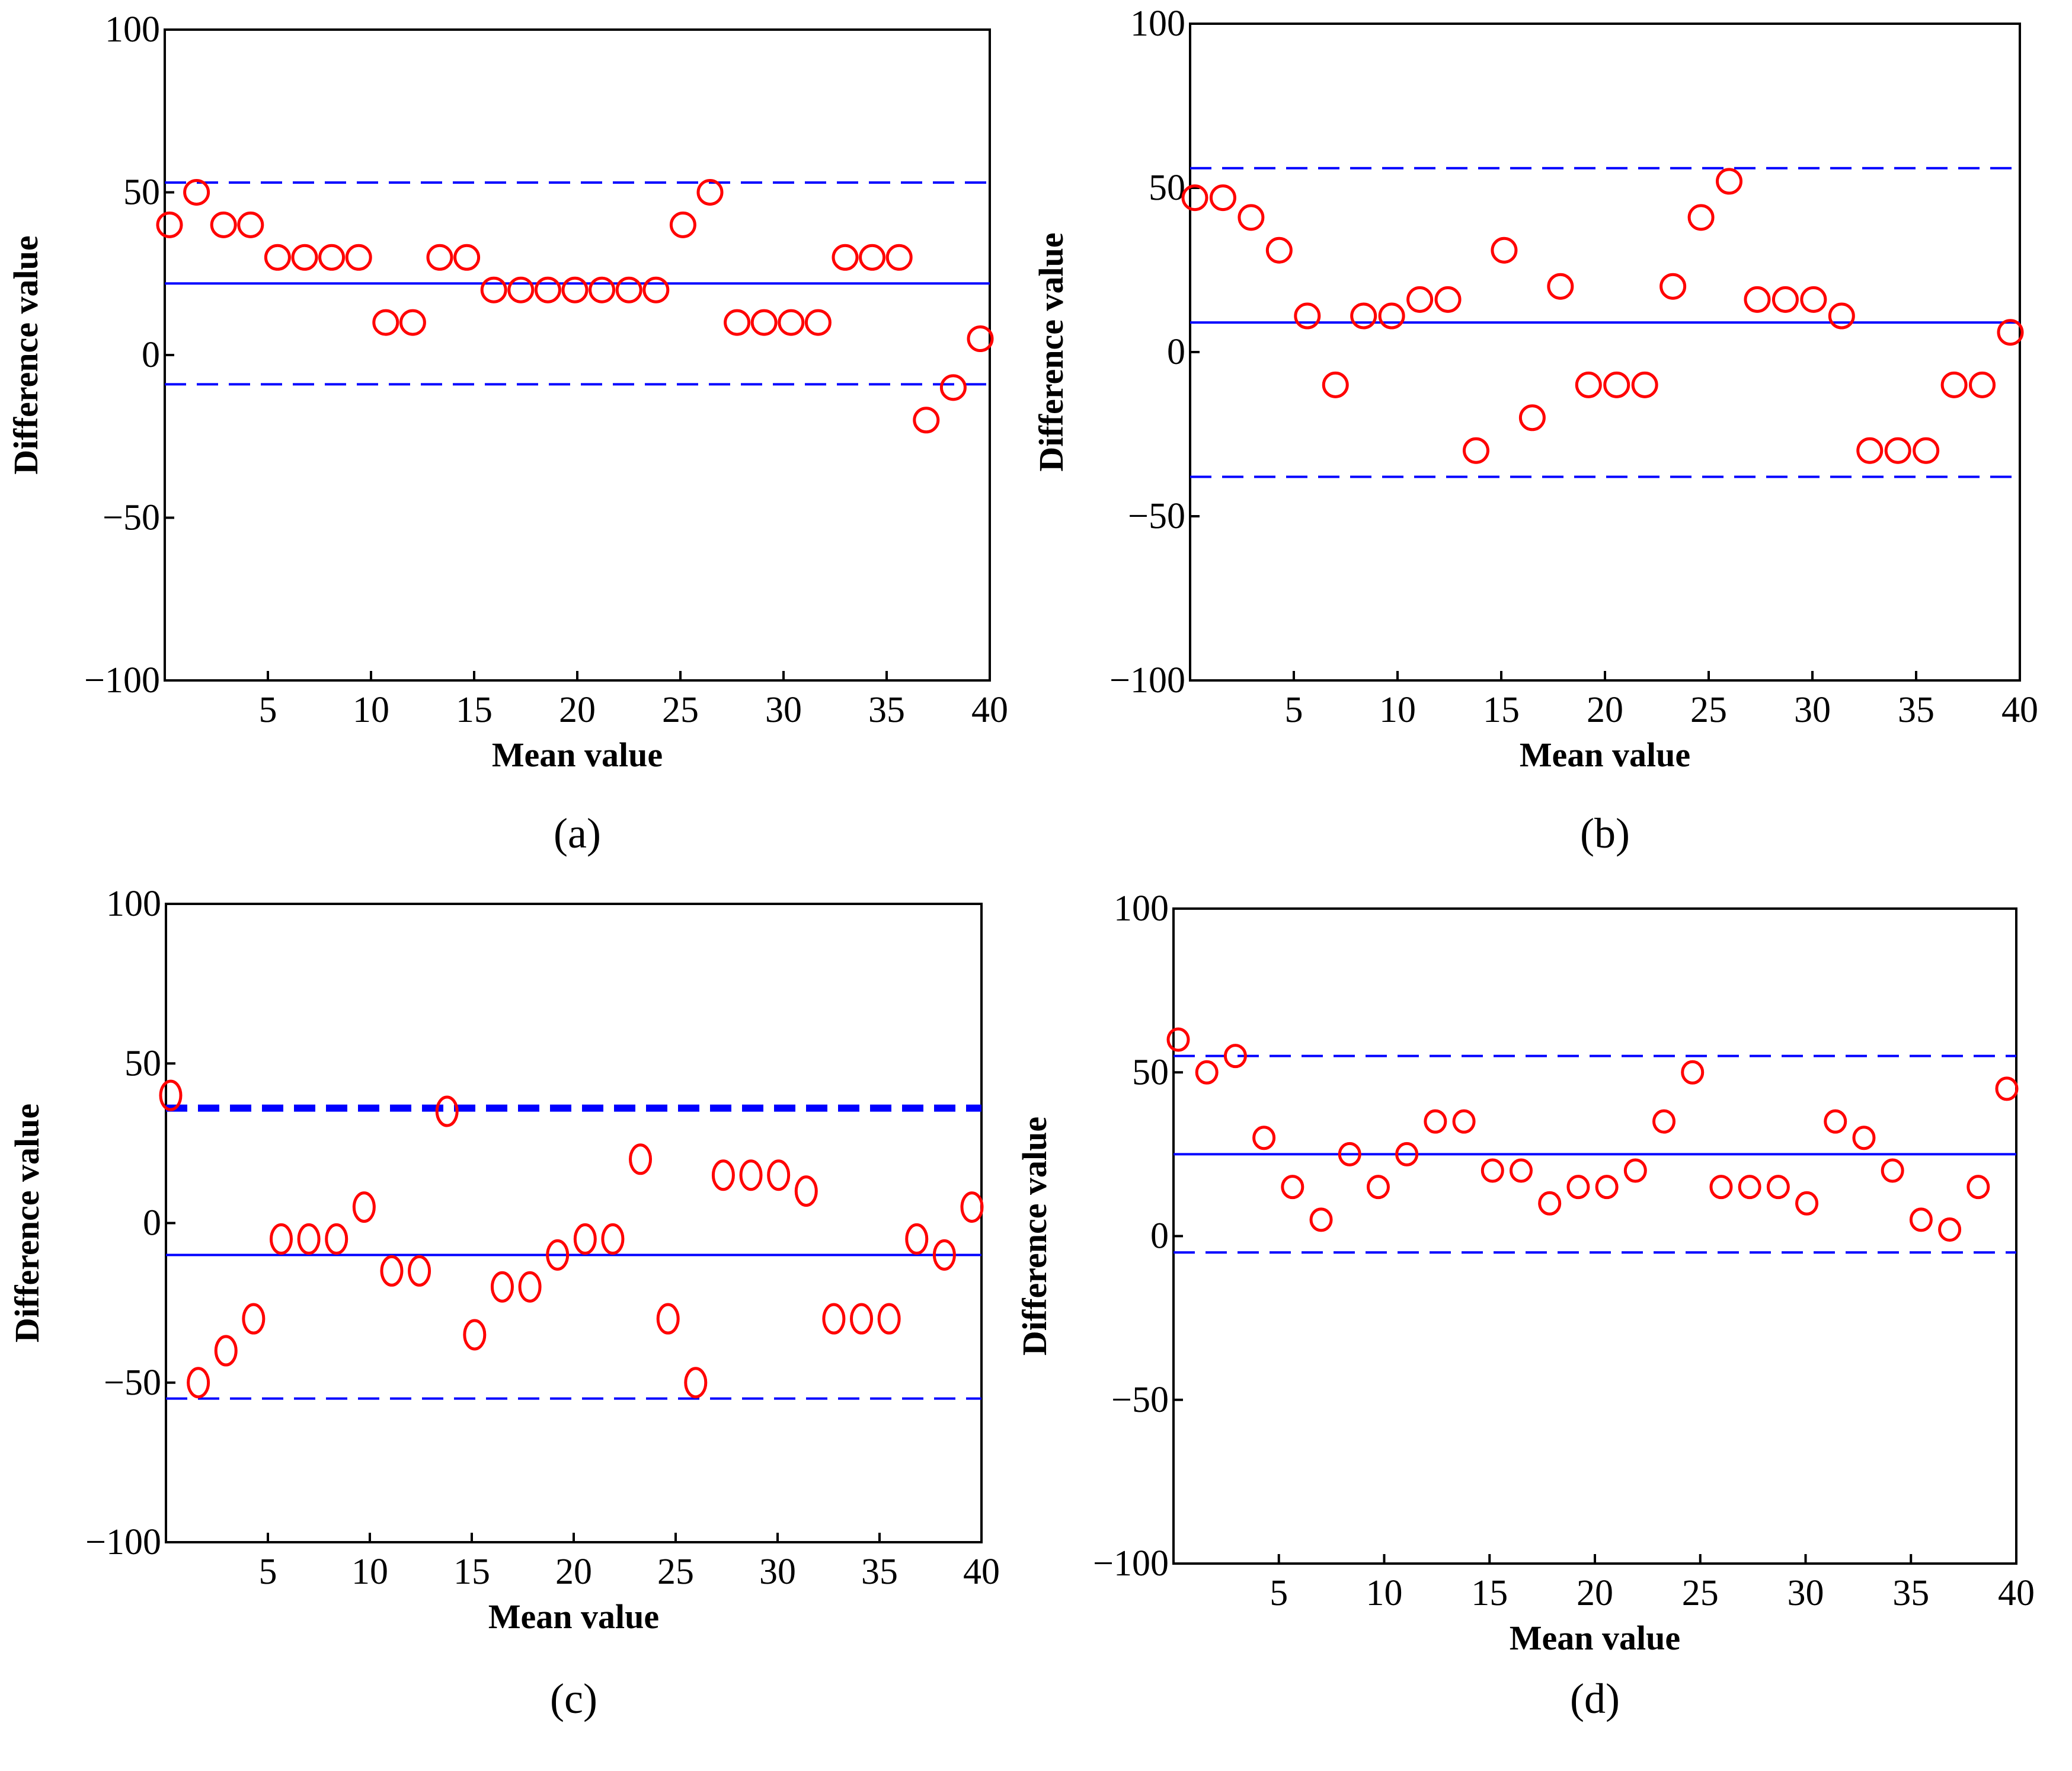 This screenshot has height=1771, width=2072. Describe the element at coordinates (132, 1383) in the screenshot. I see `y-tick-label: −50` at that location.